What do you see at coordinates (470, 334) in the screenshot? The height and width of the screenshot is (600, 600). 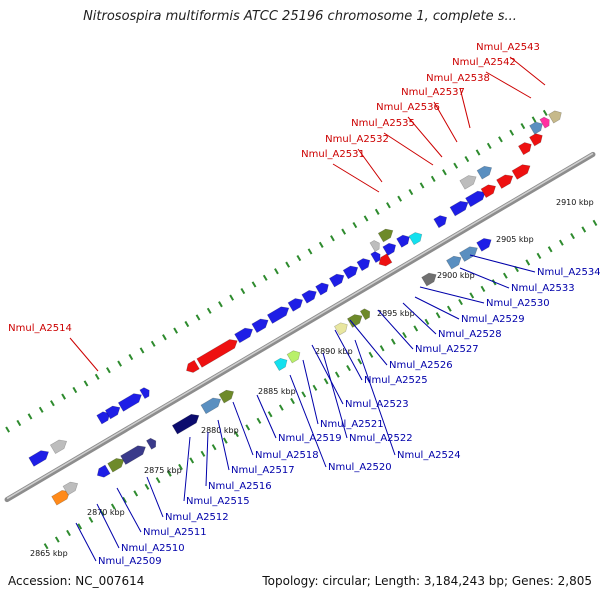 I see `gene-label: Nmul_A2528` at bounding box center [470, 334].